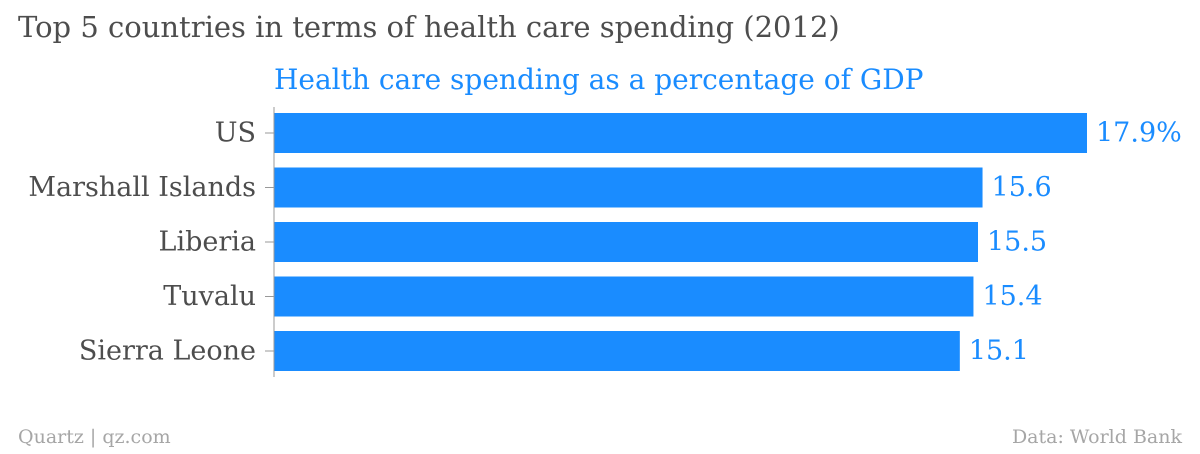 The width and height of the screenshot is (1200, 454). What do you see at coordinates (167, 351) in the screenshot?
I see `category-label: Sierra Leone` at bounding box center [167, 351].